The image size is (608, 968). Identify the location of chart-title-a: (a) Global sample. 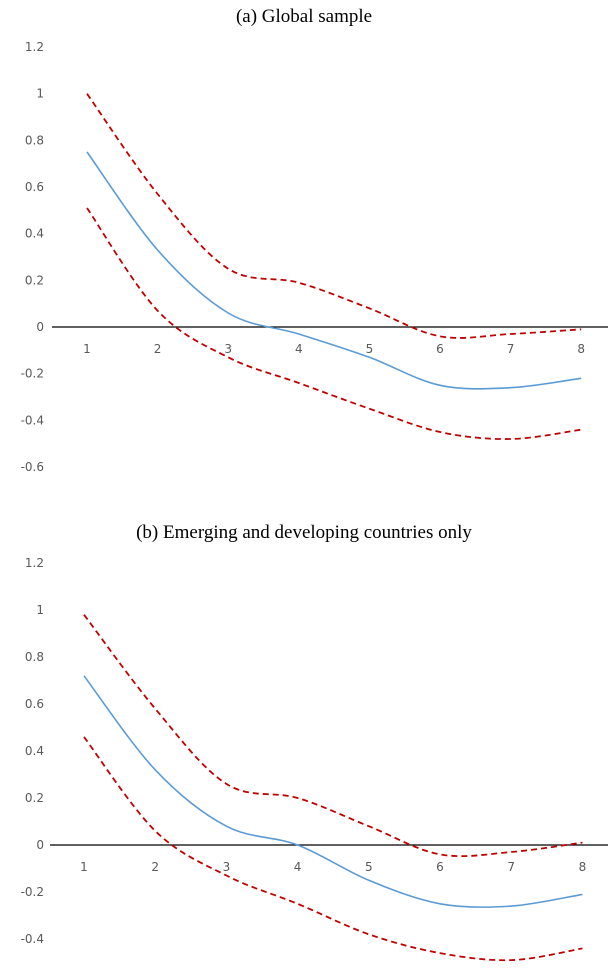
(304, 16).